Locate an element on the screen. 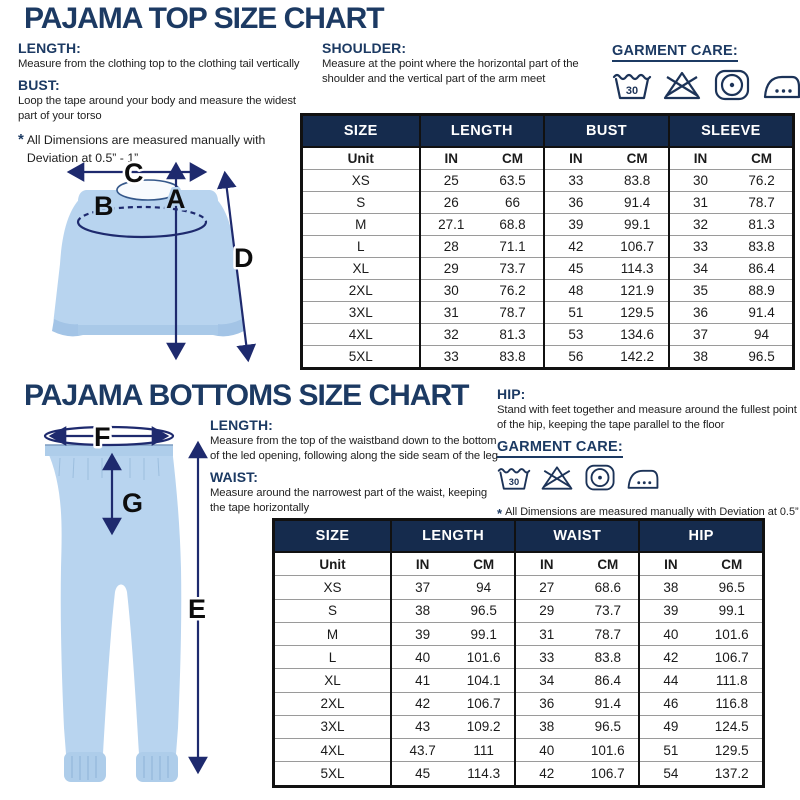 This screenshot has width=800, height=800. table-cell: 66 is located at coordinates (513, 202).